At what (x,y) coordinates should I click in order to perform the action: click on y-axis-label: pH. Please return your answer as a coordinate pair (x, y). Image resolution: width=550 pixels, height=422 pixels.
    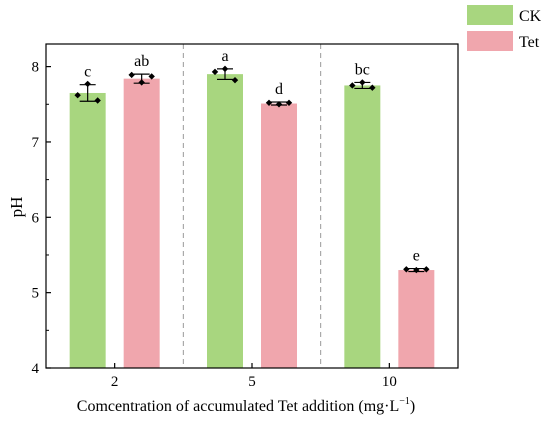
    Looking at the image, I should click on (16, 207).